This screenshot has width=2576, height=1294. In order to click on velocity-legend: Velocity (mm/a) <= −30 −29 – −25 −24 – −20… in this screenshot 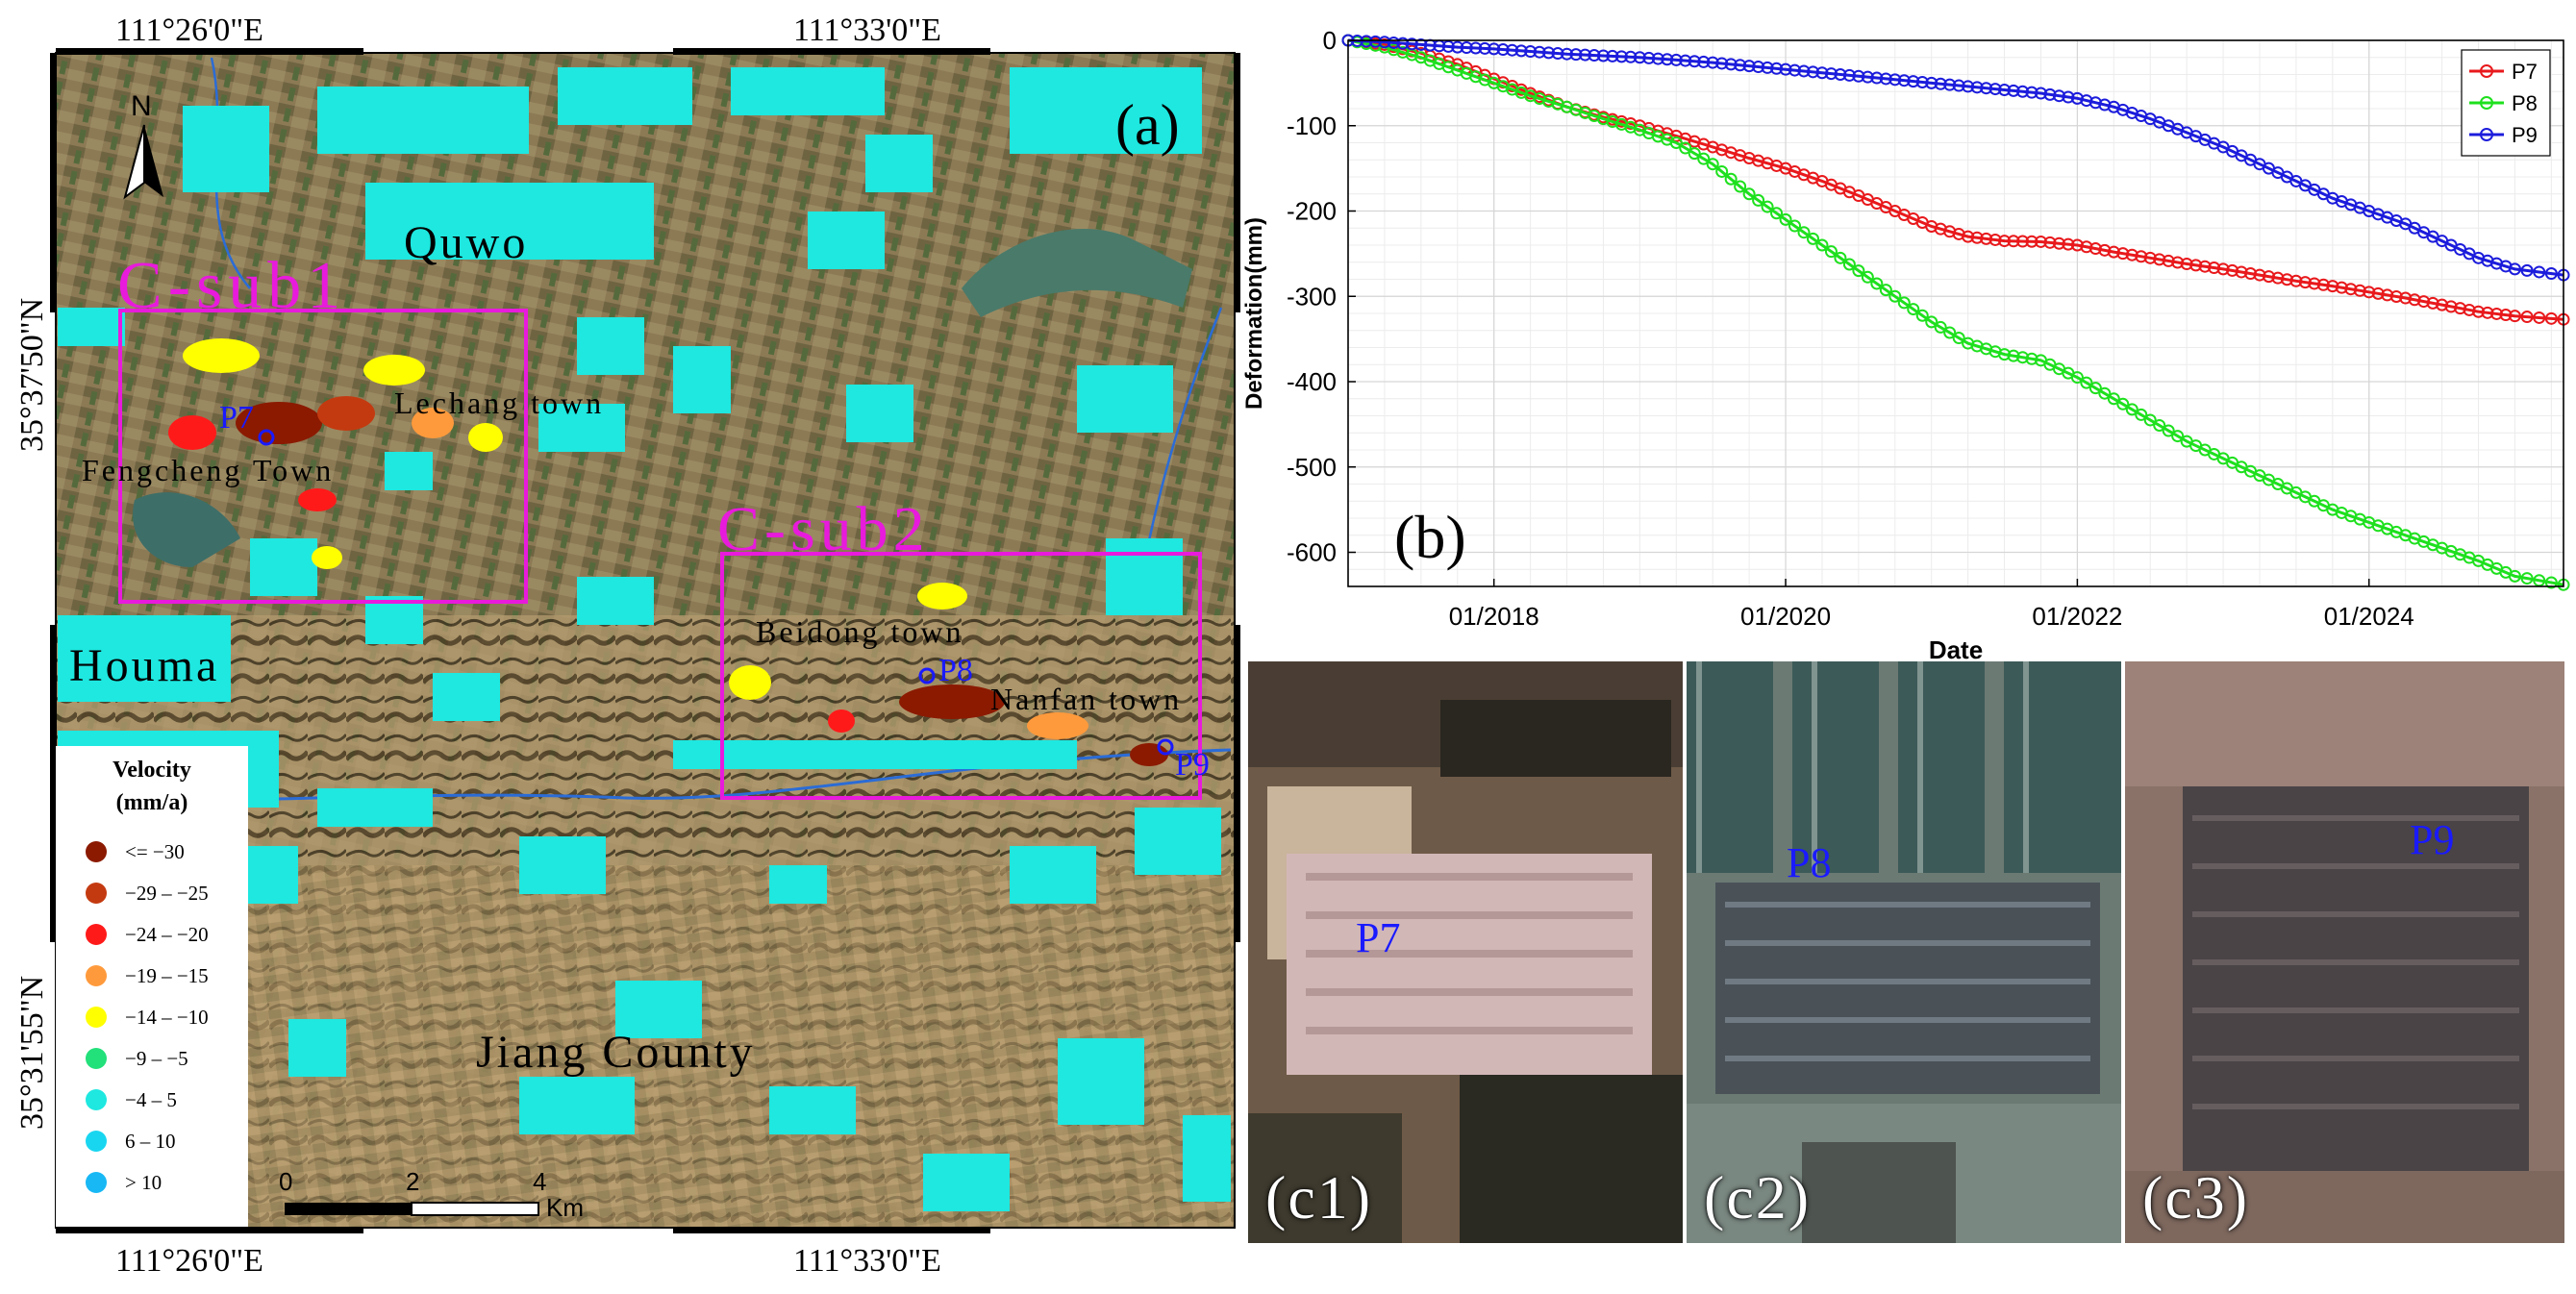, I will do `click(152, 986)`.